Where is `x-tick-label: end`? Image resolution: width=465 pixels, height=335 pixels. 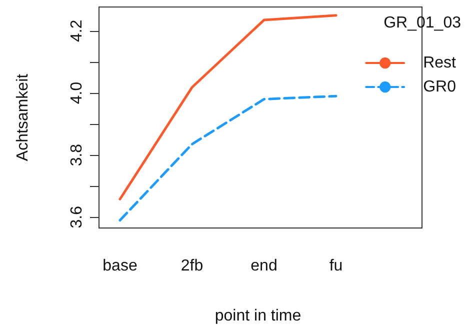 x-tick-label: end is located at coordinates (264, 266).